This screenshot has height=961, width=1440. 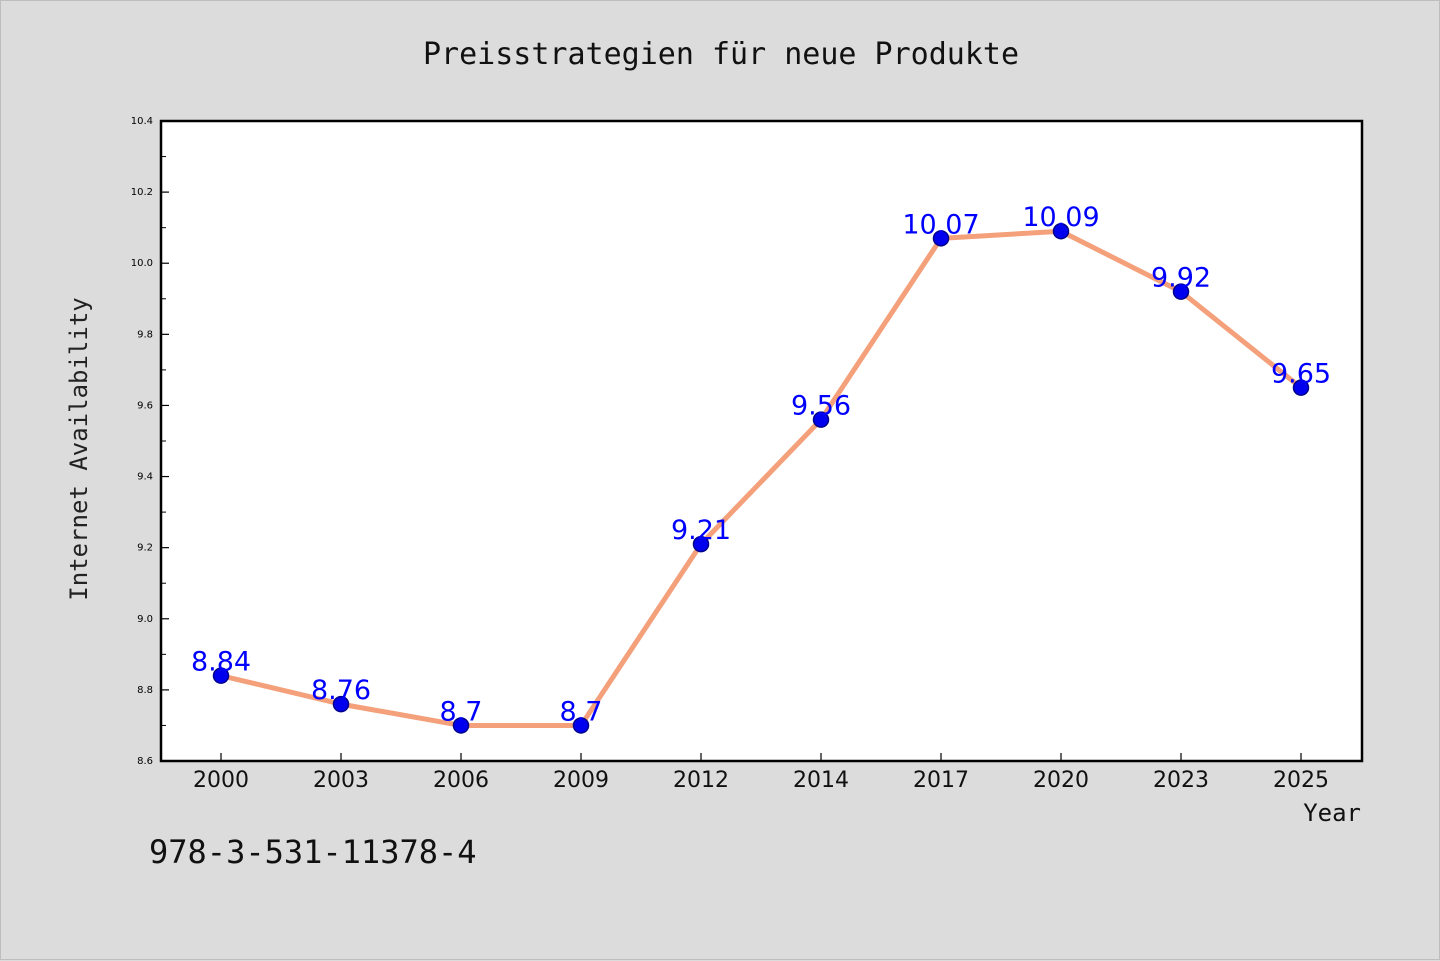 What do you see at coordinates (145, 690) in the screenshot?
I see `y-tick-label: 8.8` at bounding box center [145, 690].